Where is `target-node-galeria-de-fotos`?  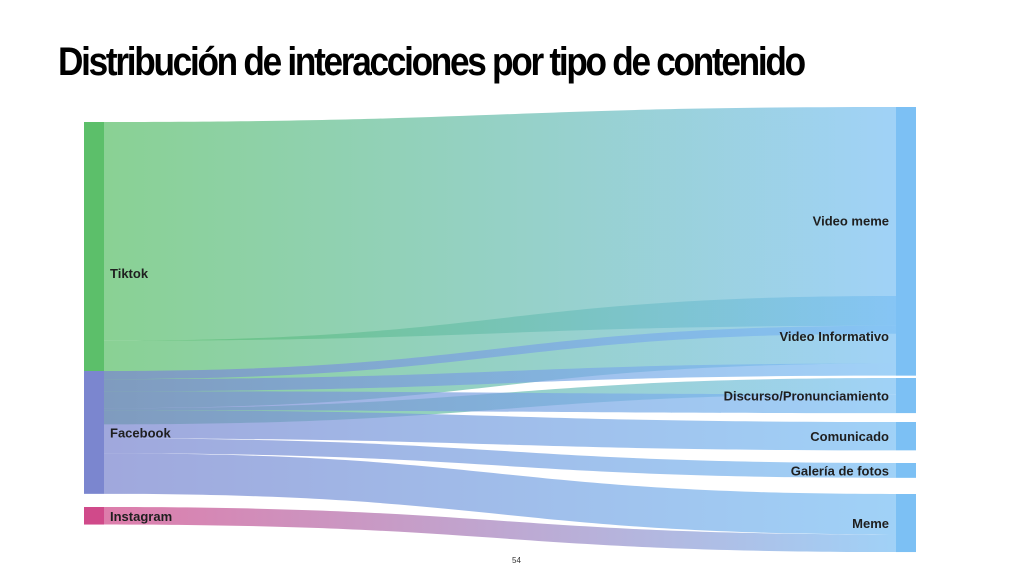 target-node-galeria-de-fotos is located at coordinates (906, 470).